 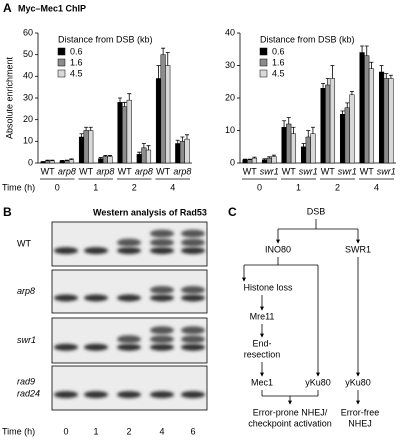 I want to click on diagram-node: yKu80, so click(x=318, y=382).